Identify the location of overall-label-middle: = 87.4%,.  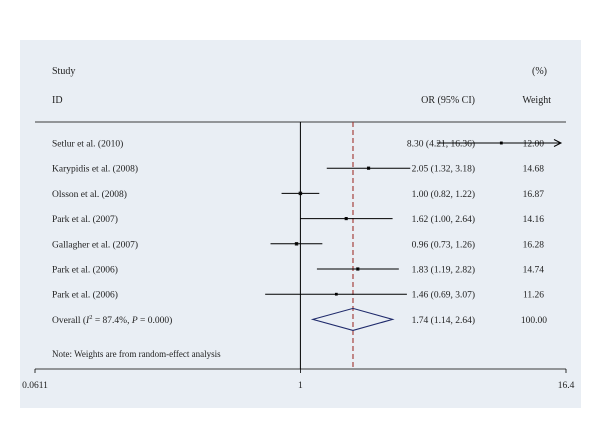
(111, 321).